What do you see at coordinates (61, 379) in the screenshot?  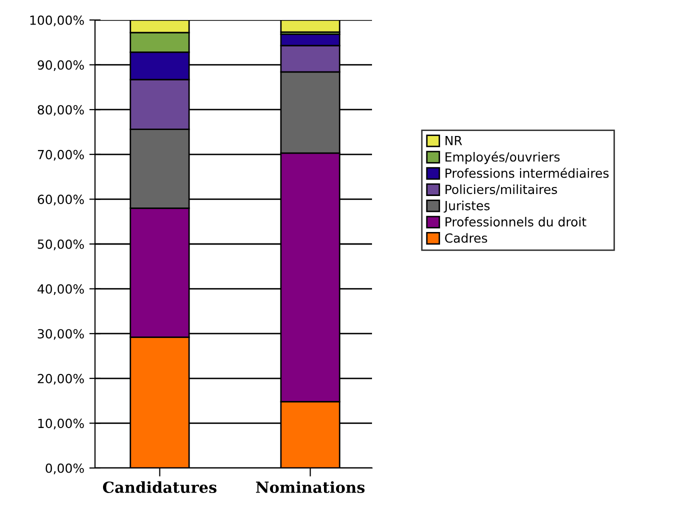 I see `y-tick-label: 20,00%` at bounding box center [61, 379].